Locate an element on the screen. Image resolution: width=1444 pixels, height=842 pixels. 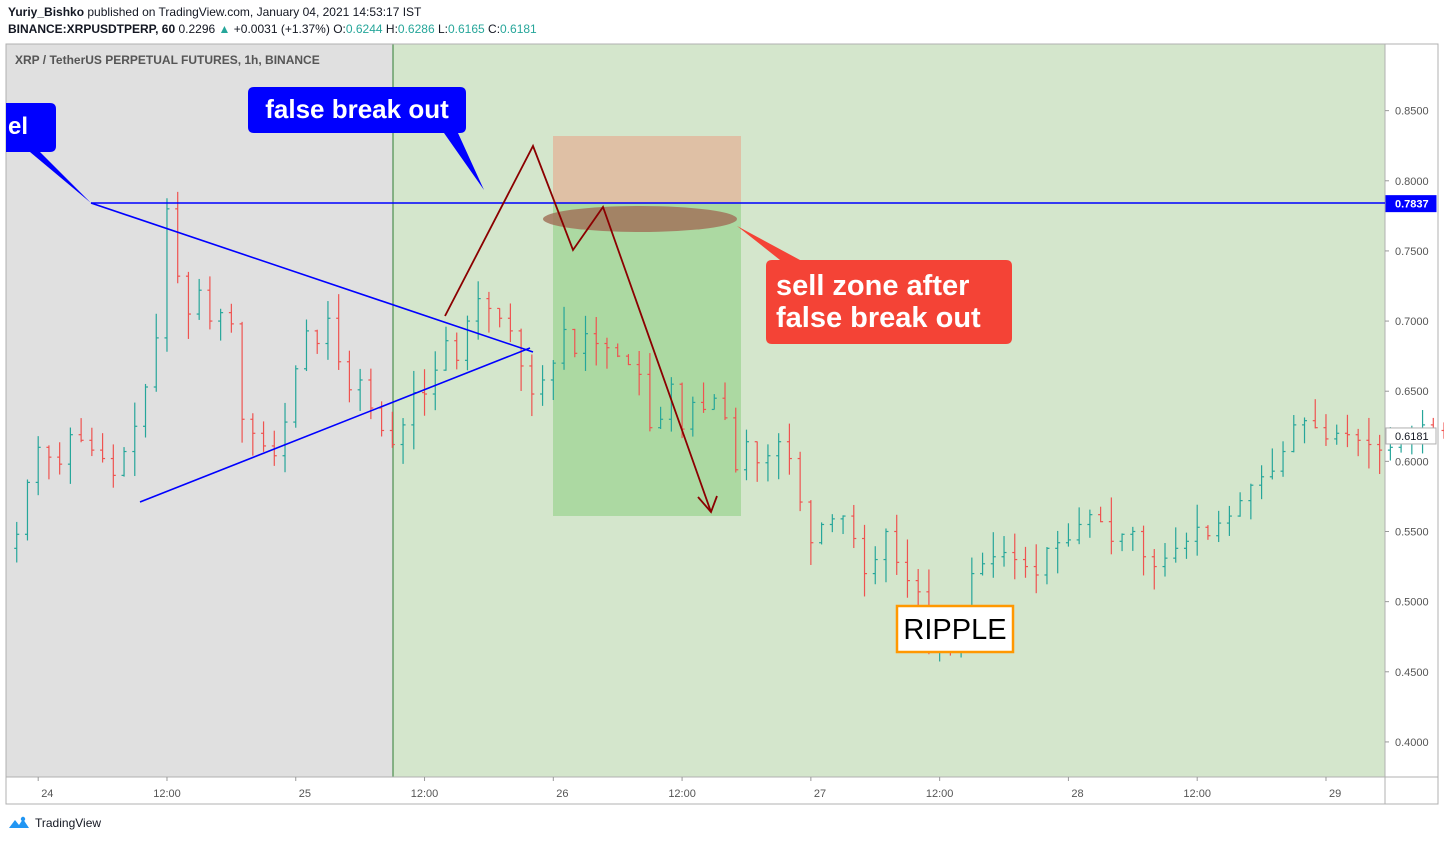
time-axis: 24 12:00 25 12:00 26 12:00 27 12:00 28 12:00 29 is located at coordinates (689, 788).